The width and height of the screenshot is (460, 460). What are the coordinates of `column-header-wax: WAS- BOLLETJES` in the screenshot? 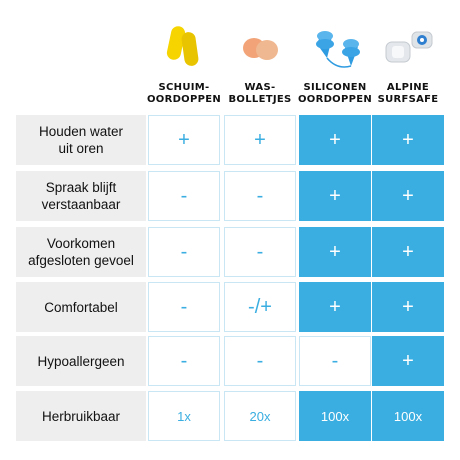 It's located at (260, 54).